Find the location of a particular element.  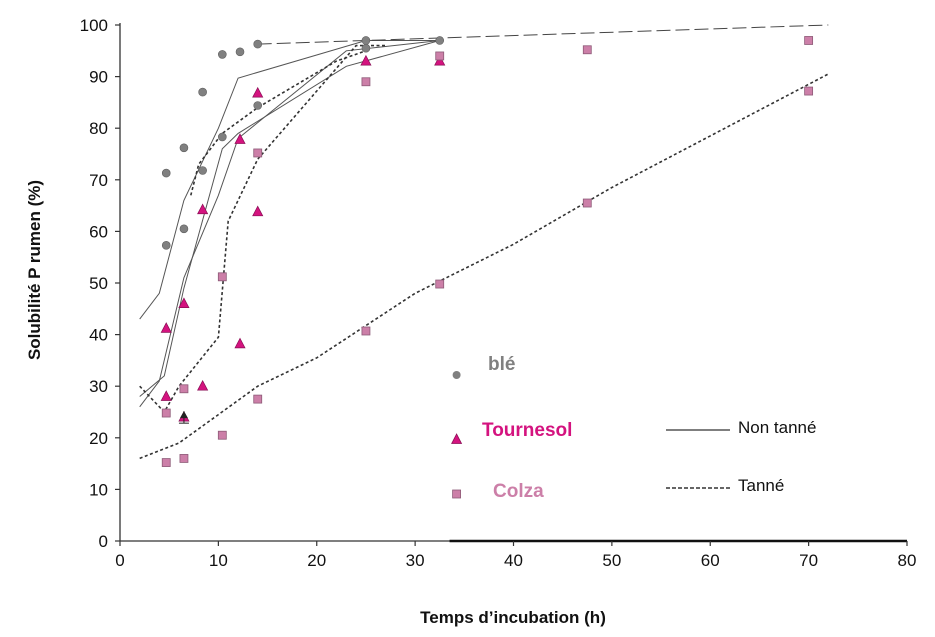

legend-tournesol-marker is located at coordinates (457, 438).